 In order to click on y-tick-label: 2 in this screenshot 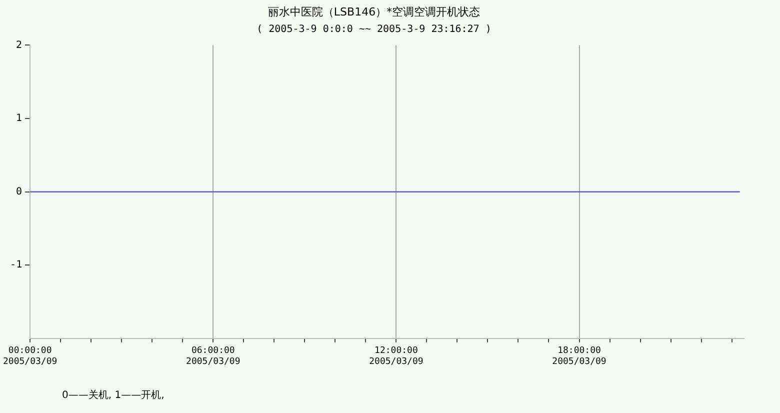, I will do `click(19, 45)`.